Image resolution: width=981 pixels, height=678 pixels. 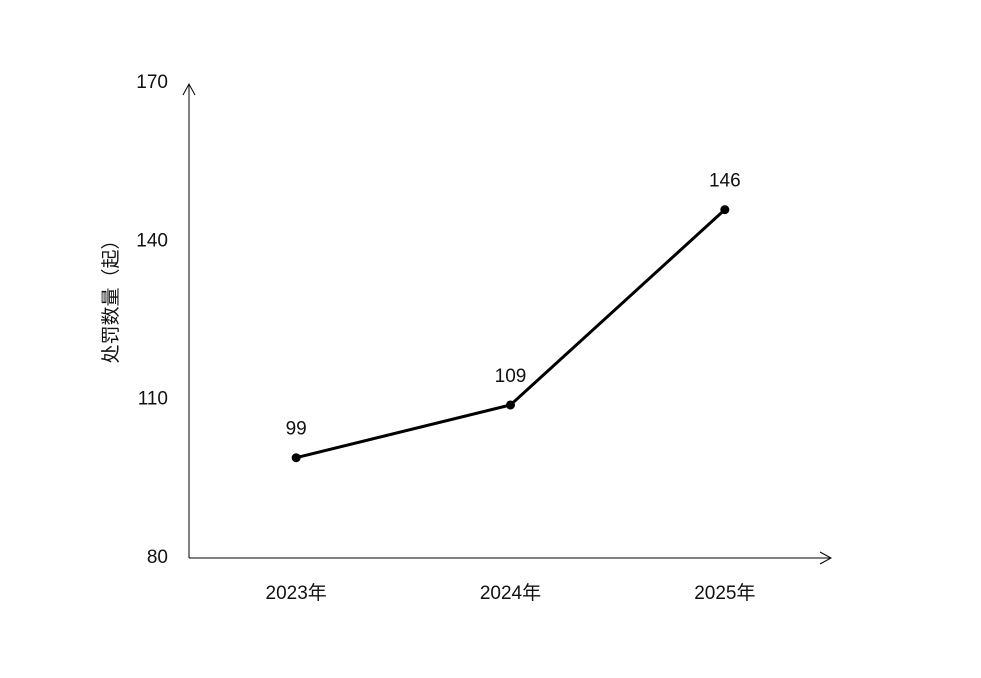 I want to click on y-tick-label: 140, so click(x=152, y=240).